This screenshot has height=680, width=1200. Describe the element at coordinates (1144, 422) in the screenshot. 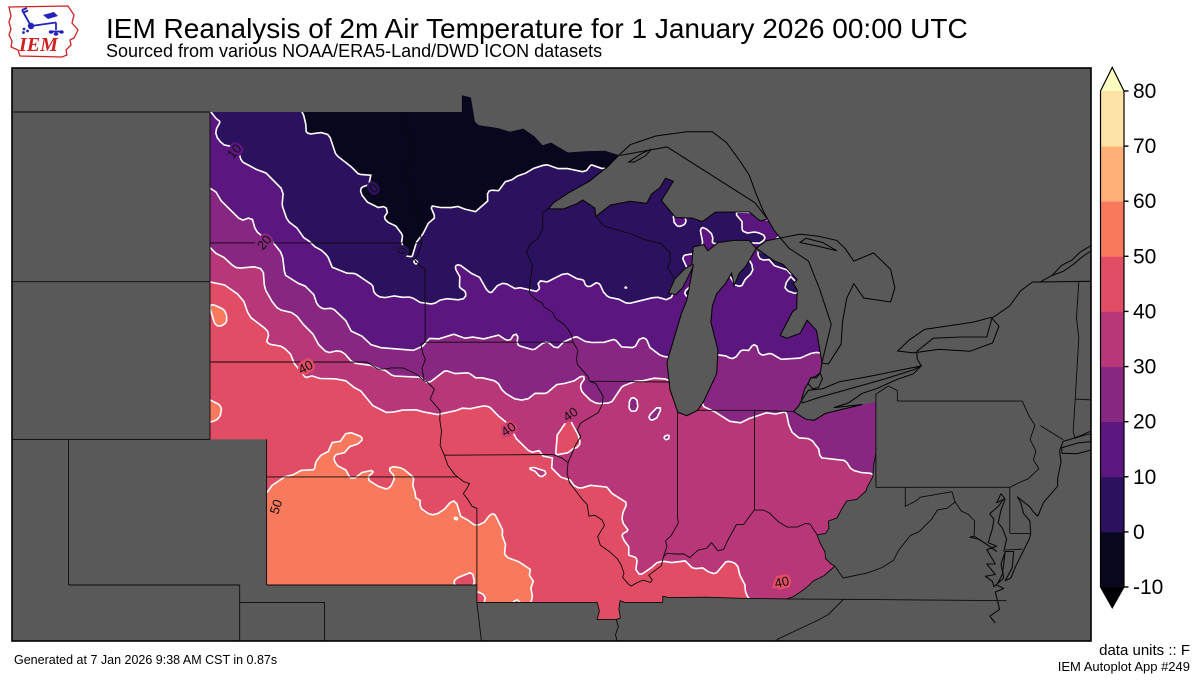

I see `svg-text: 20` at that location.